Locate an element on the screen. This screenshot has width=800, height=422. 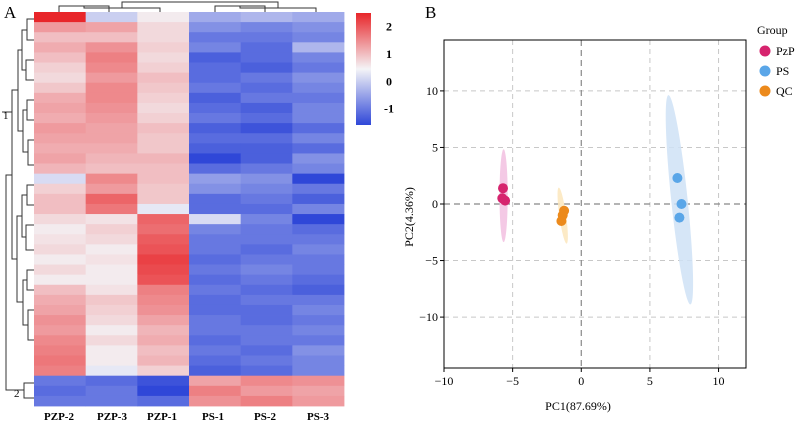
colorbar-tick-label: 0 is located at coordinates (389, 81).